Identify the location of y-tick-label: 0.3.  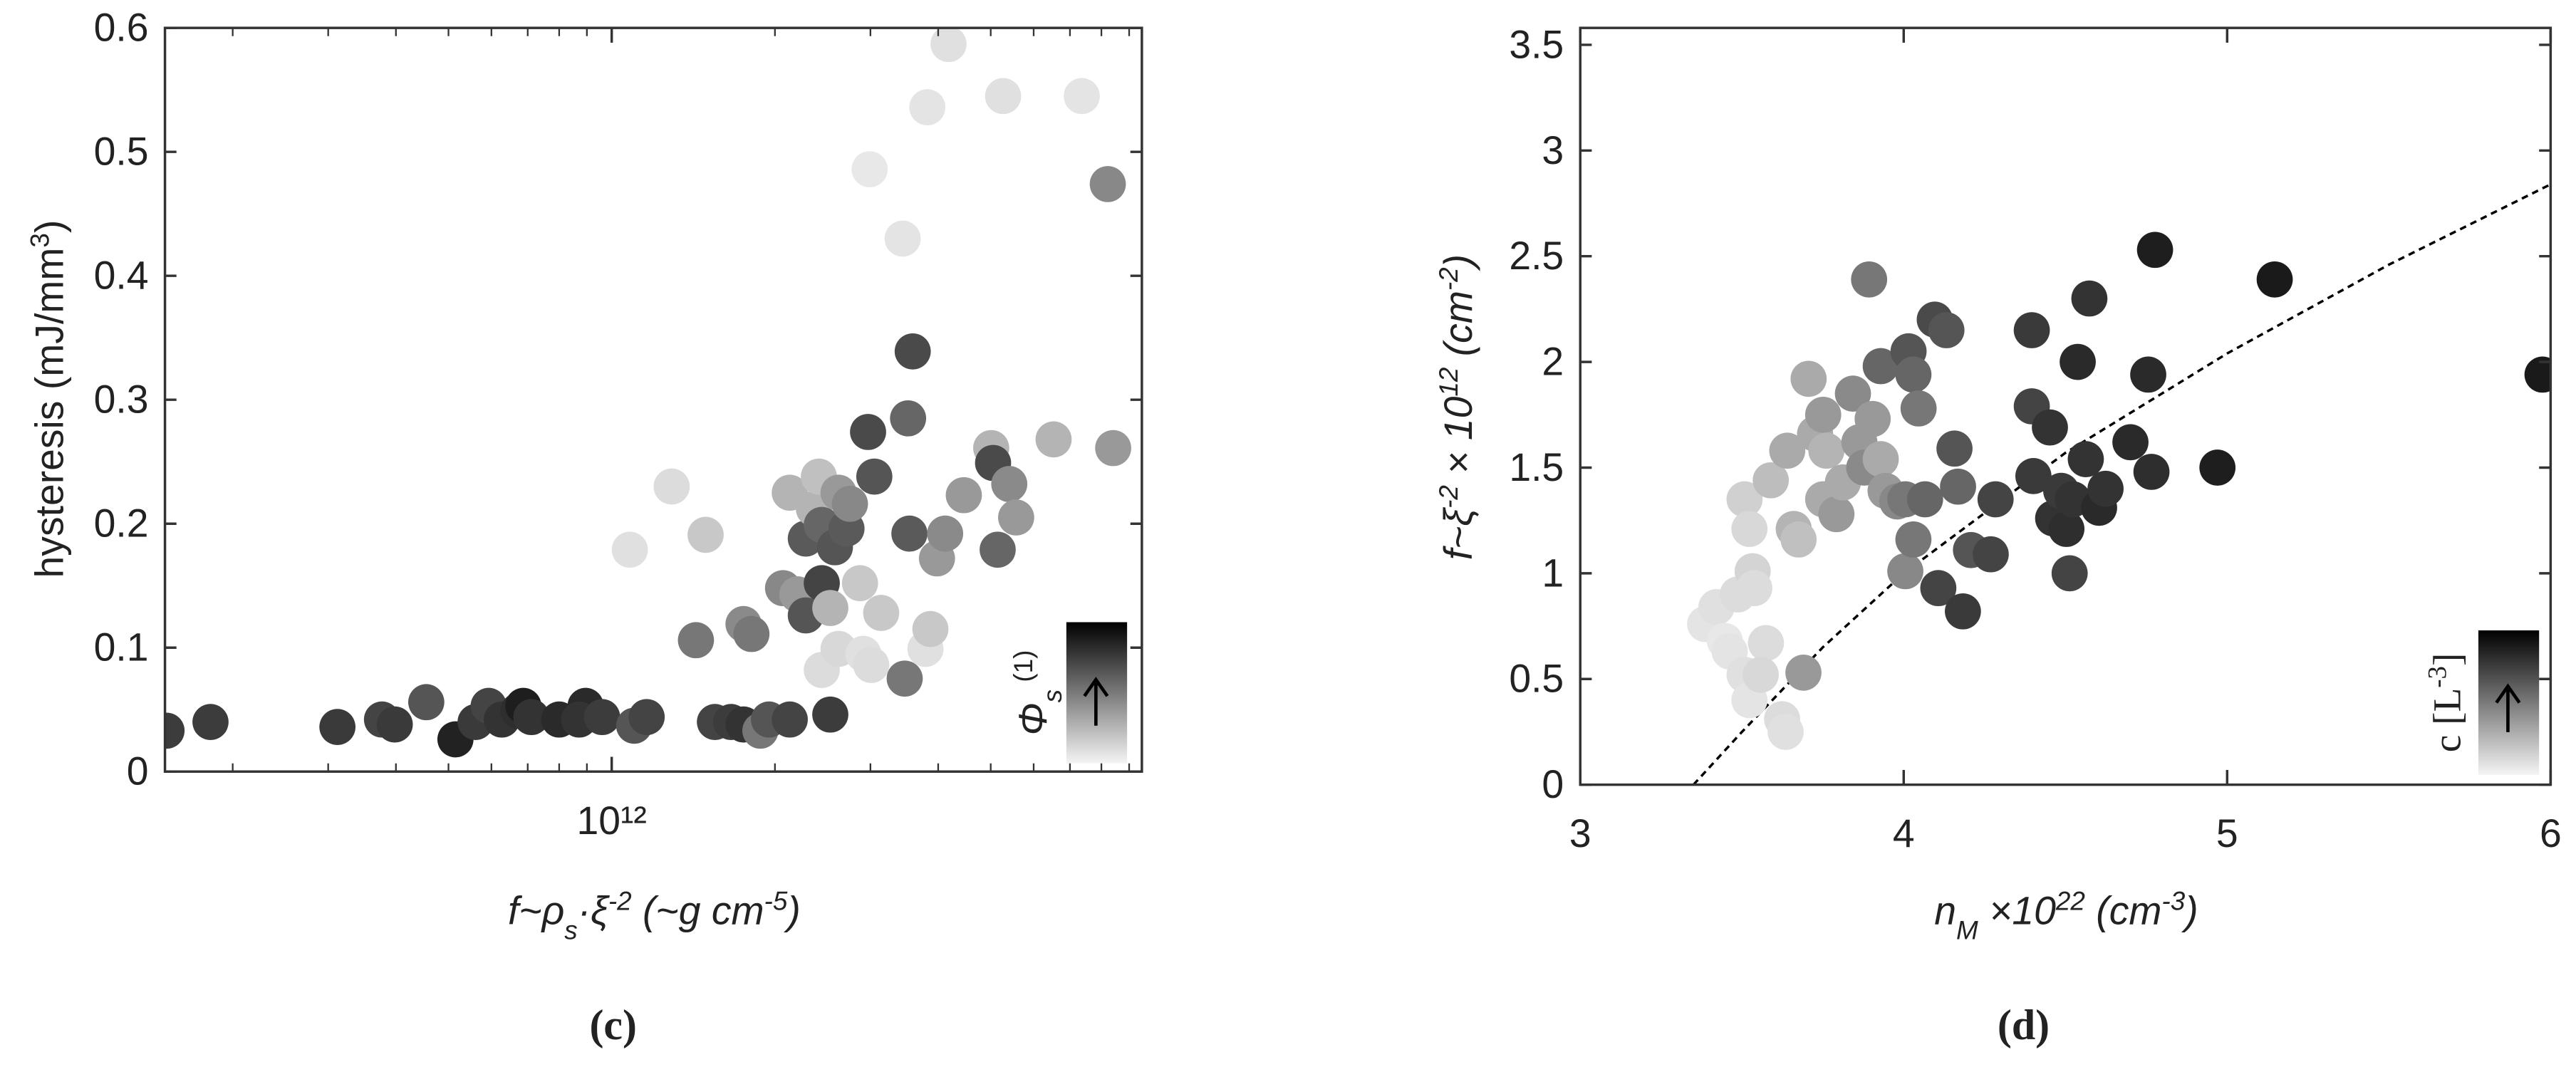
(121, 400).